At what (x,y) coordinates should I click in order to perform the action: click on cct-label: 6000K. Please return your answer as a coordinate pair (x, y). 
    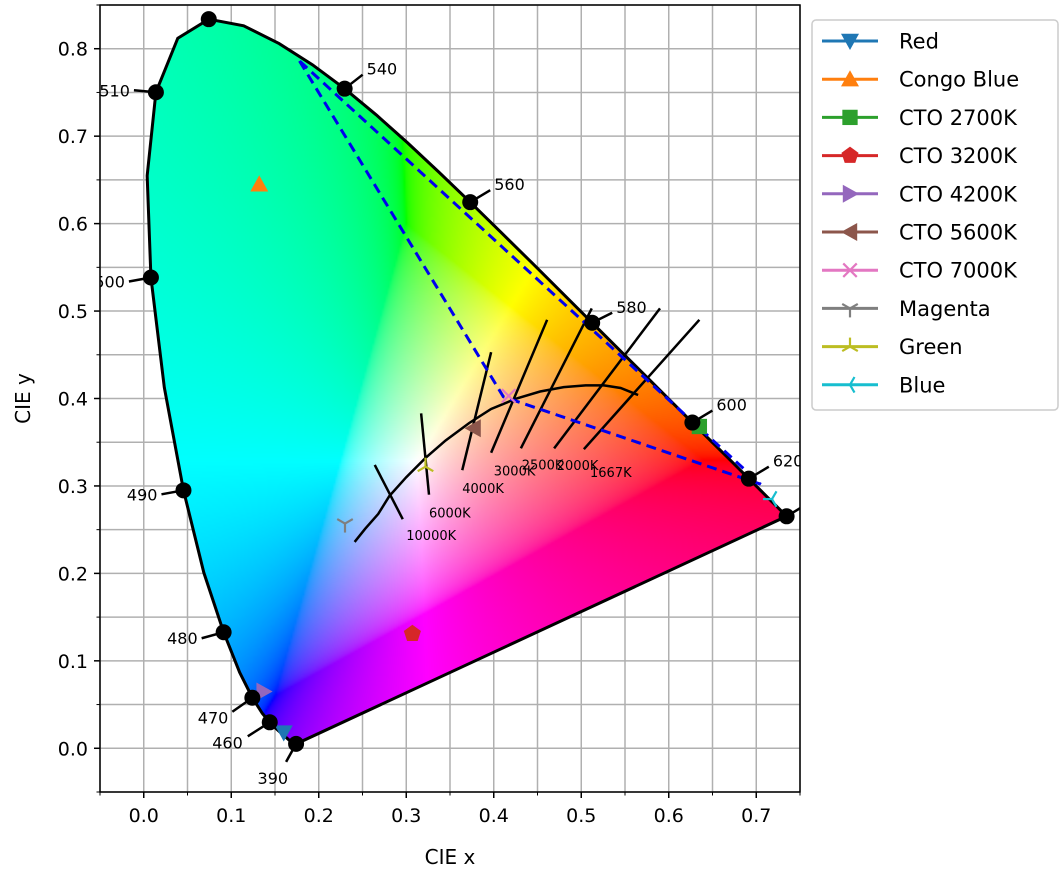
    Looking at the image, I should click on (450, 513).